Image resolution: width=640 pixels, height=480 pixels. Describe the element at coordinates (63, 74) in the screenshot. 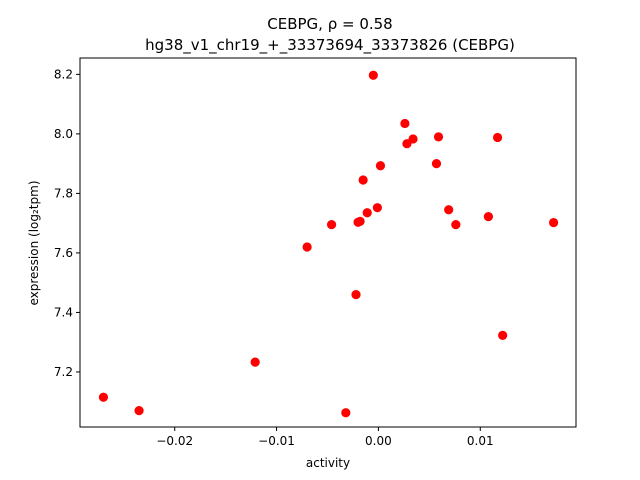

I see `y-tick-label: 8.2` at that location.